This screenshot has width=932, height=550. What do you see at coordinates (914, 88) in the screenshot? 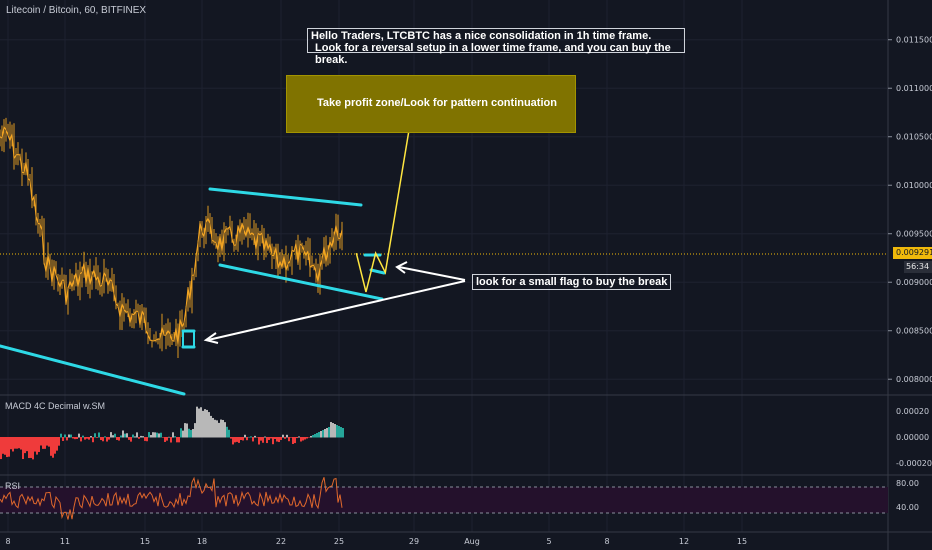
I see `price-tick-label: 0.011000` at bounding box center [914, 88].